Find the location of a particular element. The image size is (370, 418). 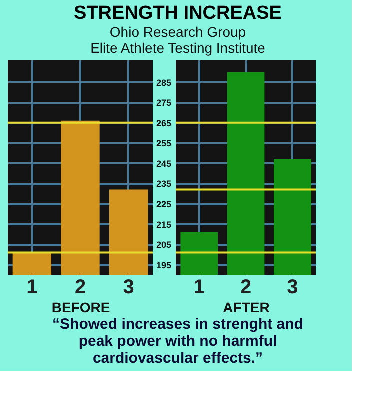

y-tick-label: 255 is located at coordinates (164, 143).